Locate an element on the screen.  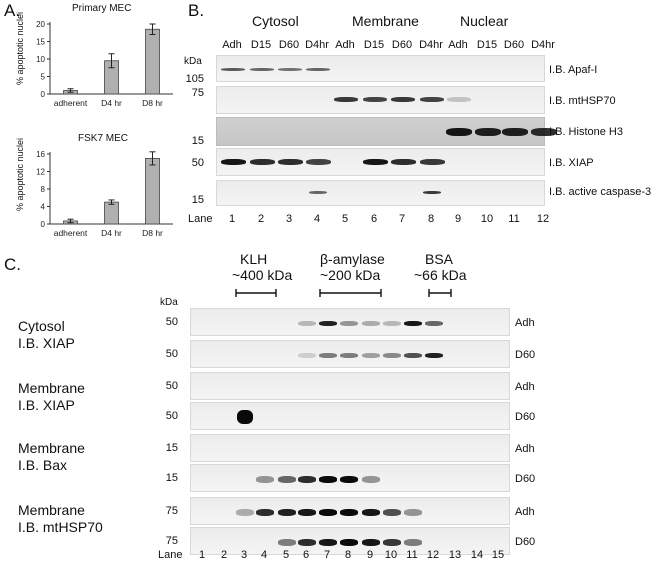
group-label: Membrane is located at coordinates (51, 388).